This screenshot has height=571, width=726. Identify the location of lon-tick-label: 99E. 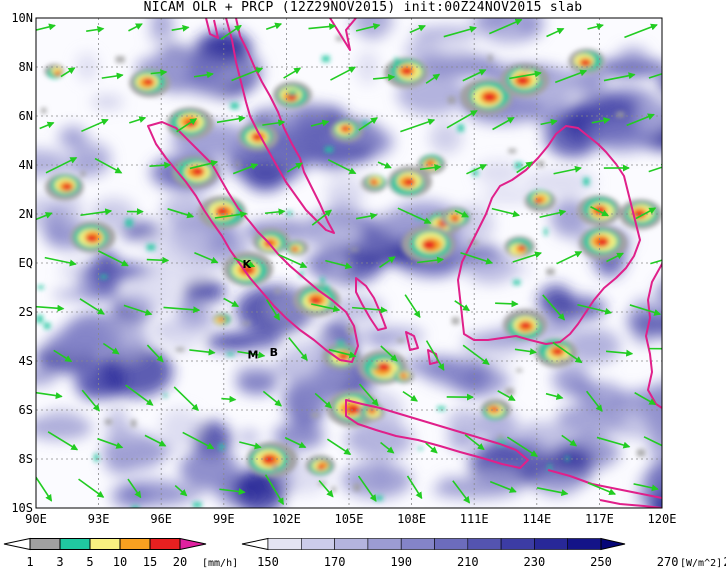
(224, 519).